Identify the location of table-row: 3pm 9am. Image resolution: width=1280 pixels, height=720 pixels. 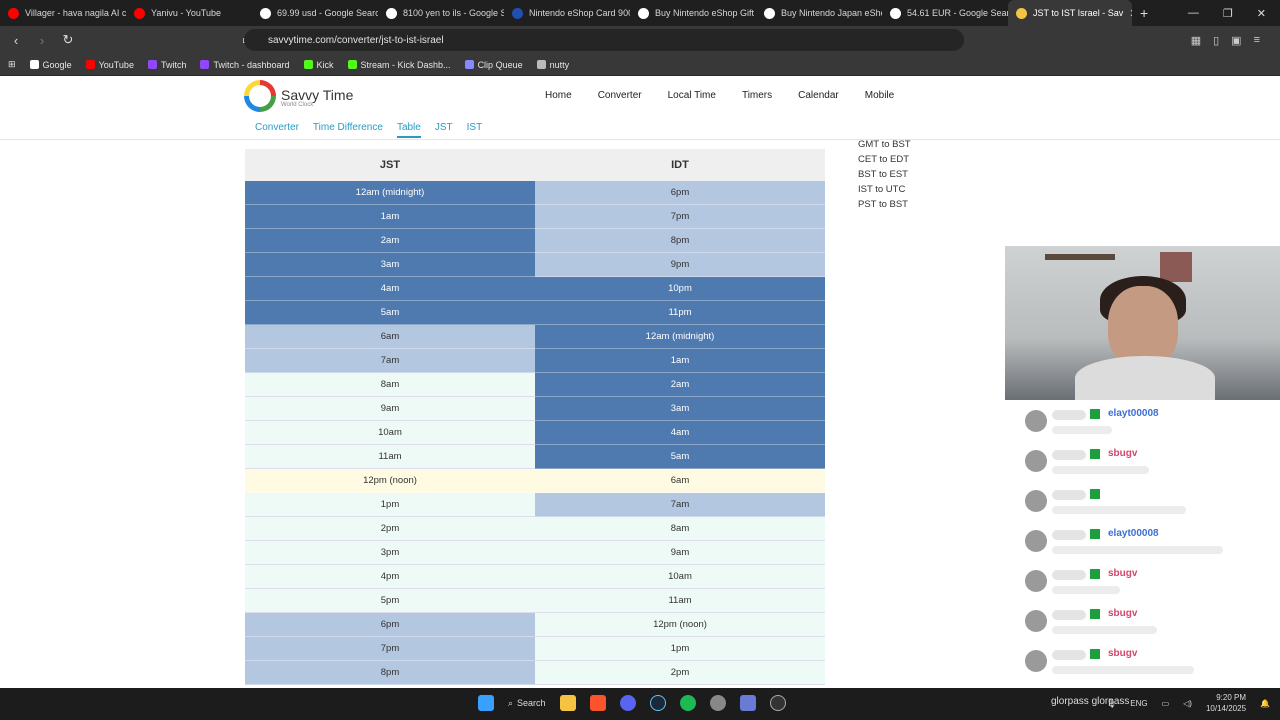
(535, 553).